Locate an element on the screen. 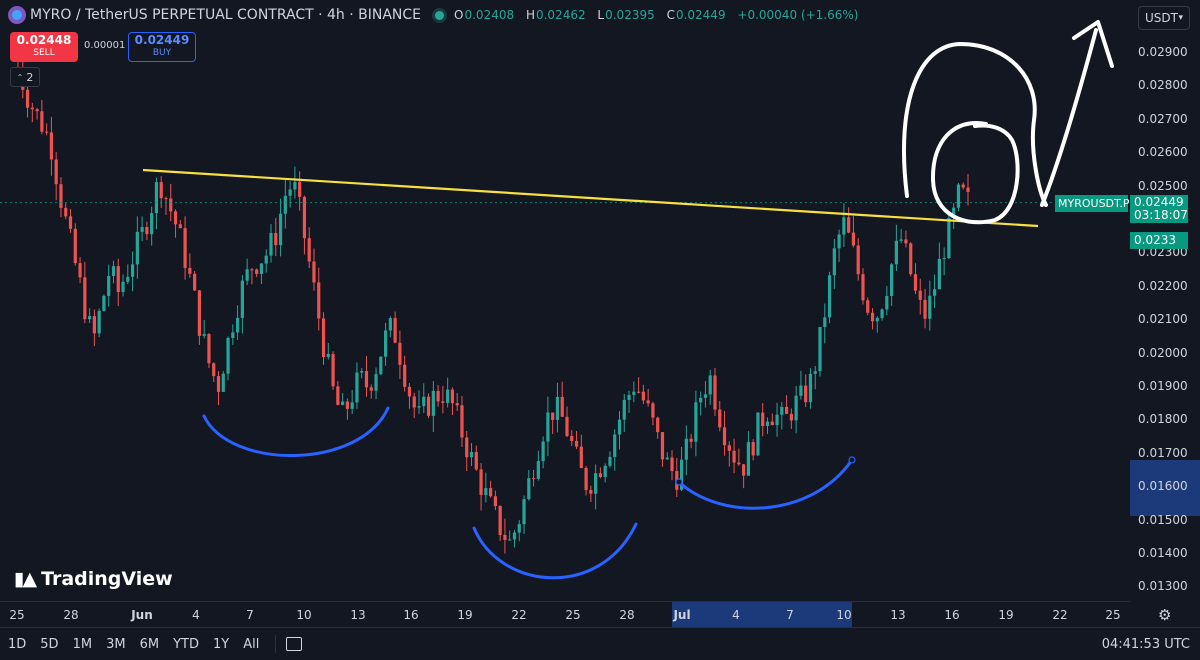 The image size is (1200, 660). range-1d: 1D is located at coordinates (17, 644).